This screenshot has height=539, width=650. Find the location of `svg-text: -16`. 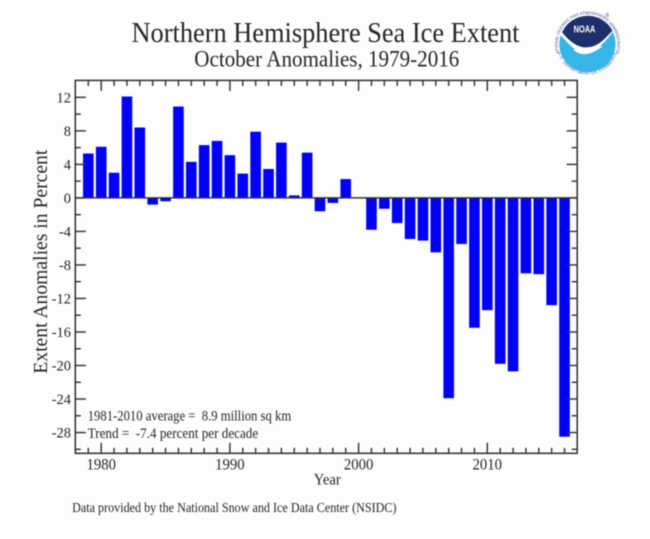

svg-text: -16 is located at coordinates (61, 333).